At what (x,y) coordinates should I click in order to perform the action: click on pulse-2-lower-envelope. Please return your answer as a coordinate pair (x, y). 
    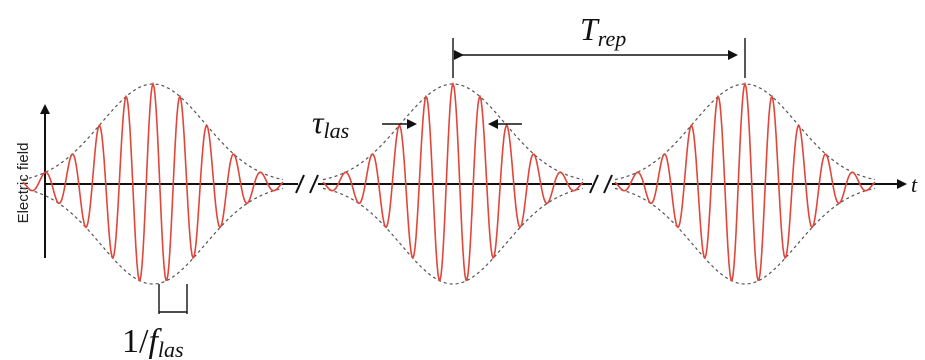
    Looking at the image, I should click on (453, 236).